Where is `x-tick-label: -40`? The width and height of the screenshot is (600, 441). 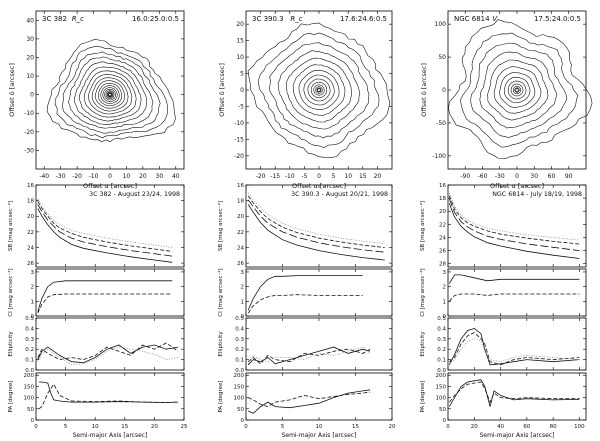 x-tick-label: -40 is located at coordinates (44, 176).